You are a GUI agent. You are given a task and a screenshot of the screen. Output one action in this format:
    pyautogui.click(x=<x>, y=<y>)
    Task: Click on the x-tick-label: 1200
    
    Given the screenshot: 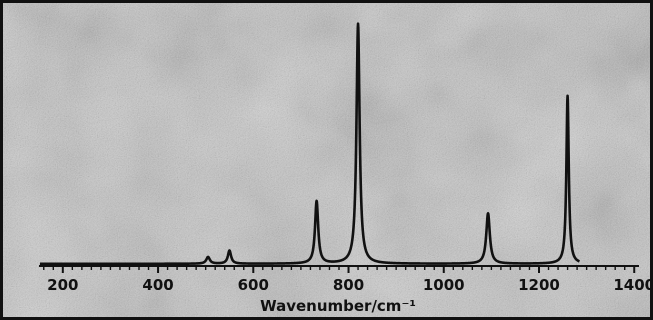 What is the action you would take?
    pyautogui.click(x=539, y=285)
    